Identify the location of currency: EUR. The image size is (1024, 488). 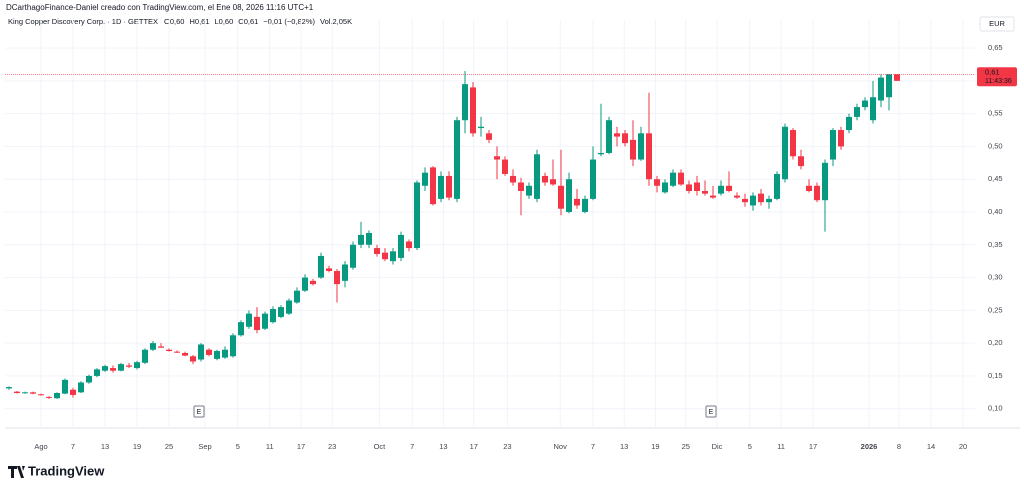
(997, 23).